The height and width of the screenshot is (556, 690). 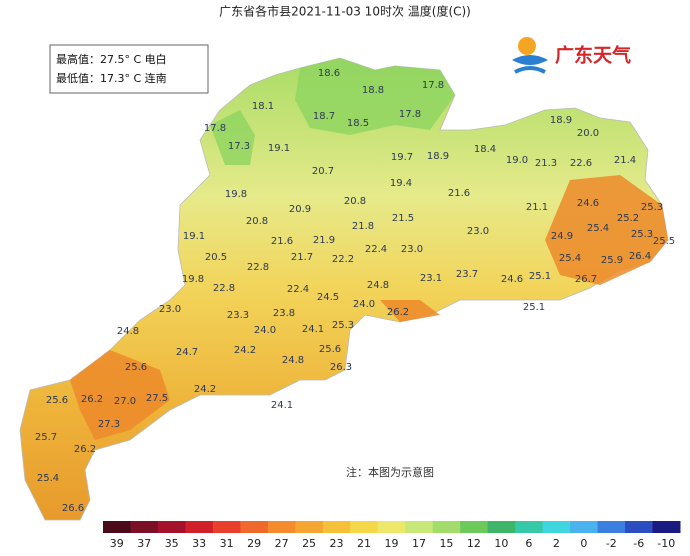 What do you see at coordinates (459, 193) in the screenshot?
I see `station-value: 21.6` at bounding box center [459, 193].